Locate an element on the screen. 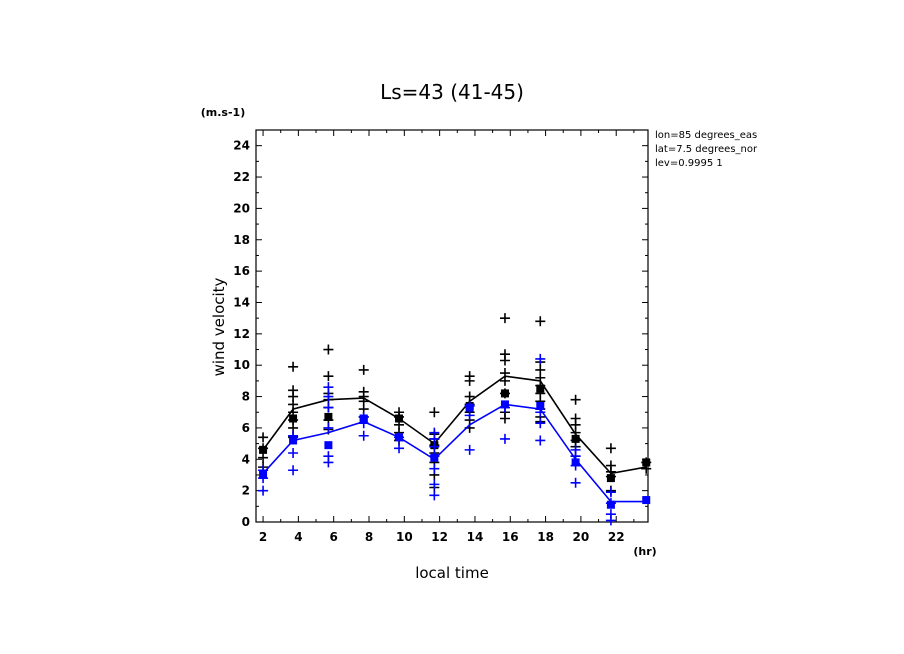 The image size is (904, 654). x-unit-label: (hr) is located at coordinates (644, 551).